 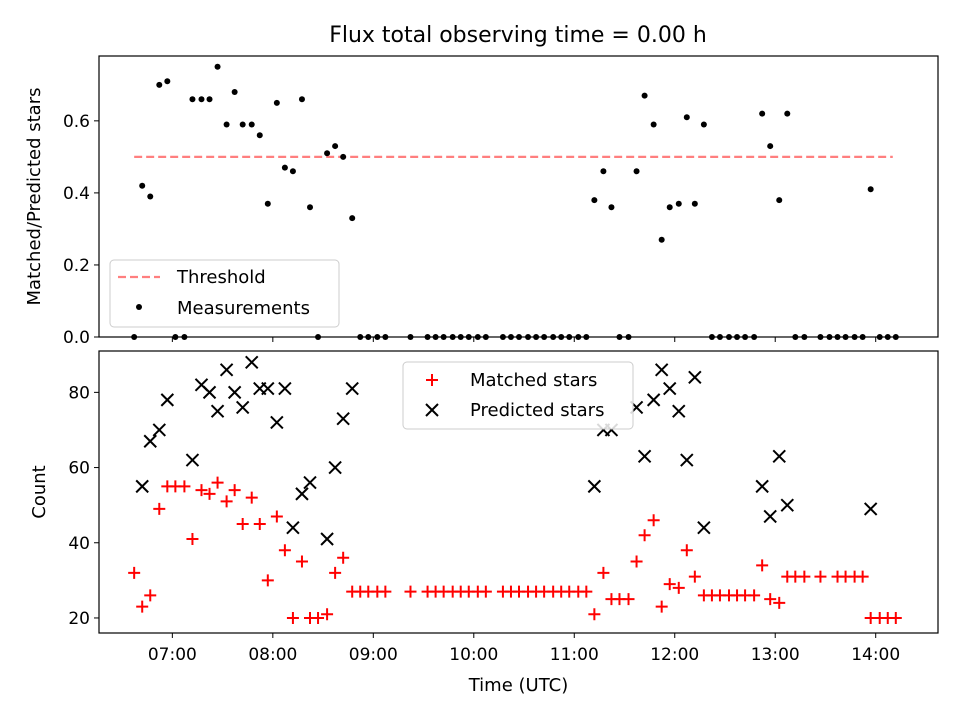 I want to click on y-tick-label: 0.6, so click(x=76, y=122).